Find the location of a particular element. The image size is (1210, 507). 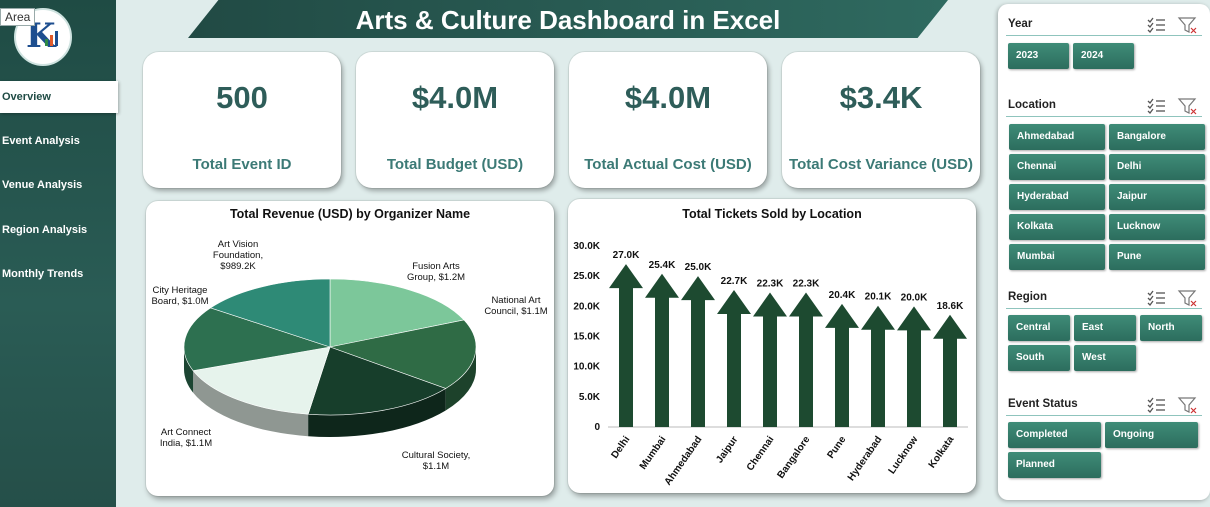

chip-status-ongoing: Ongoing is located at coordinates (1151, 435).